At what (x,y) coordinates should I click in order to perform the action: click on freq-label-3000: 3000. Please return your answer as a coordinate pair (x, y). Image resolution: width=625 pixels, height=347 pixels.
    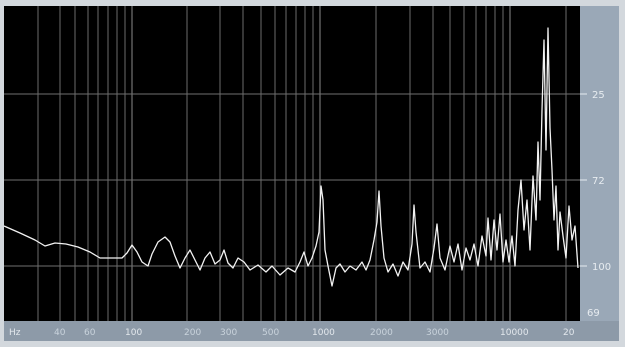
    Looking at the image, I should click on (437, 333).